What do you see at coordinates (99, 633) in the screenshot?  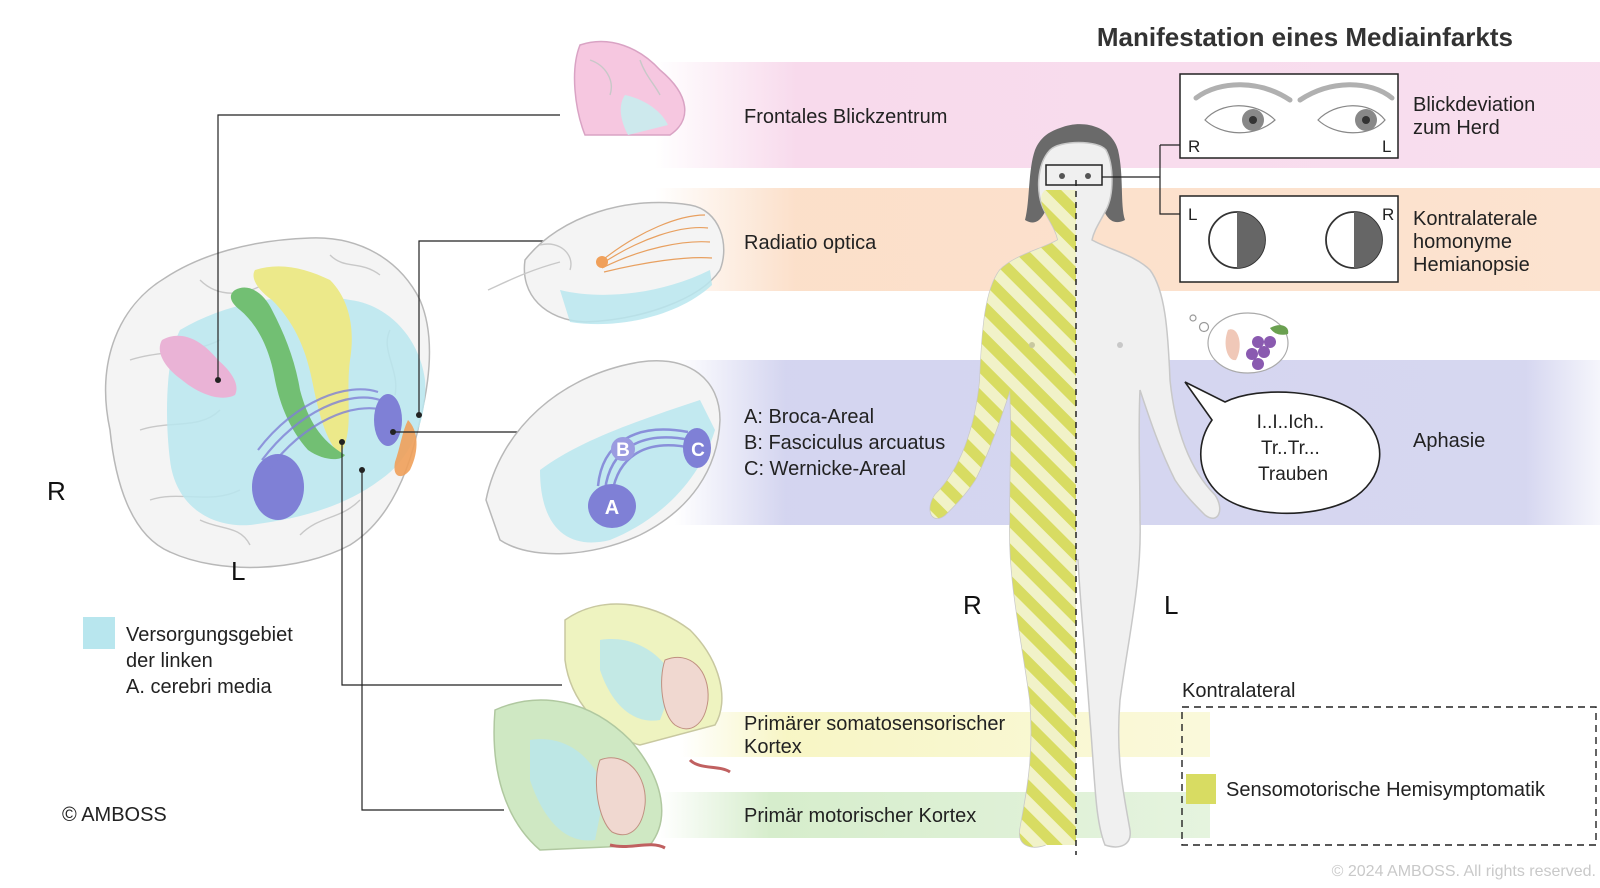 I see `legend-swatch-mca` at bounding box center [99, 633].